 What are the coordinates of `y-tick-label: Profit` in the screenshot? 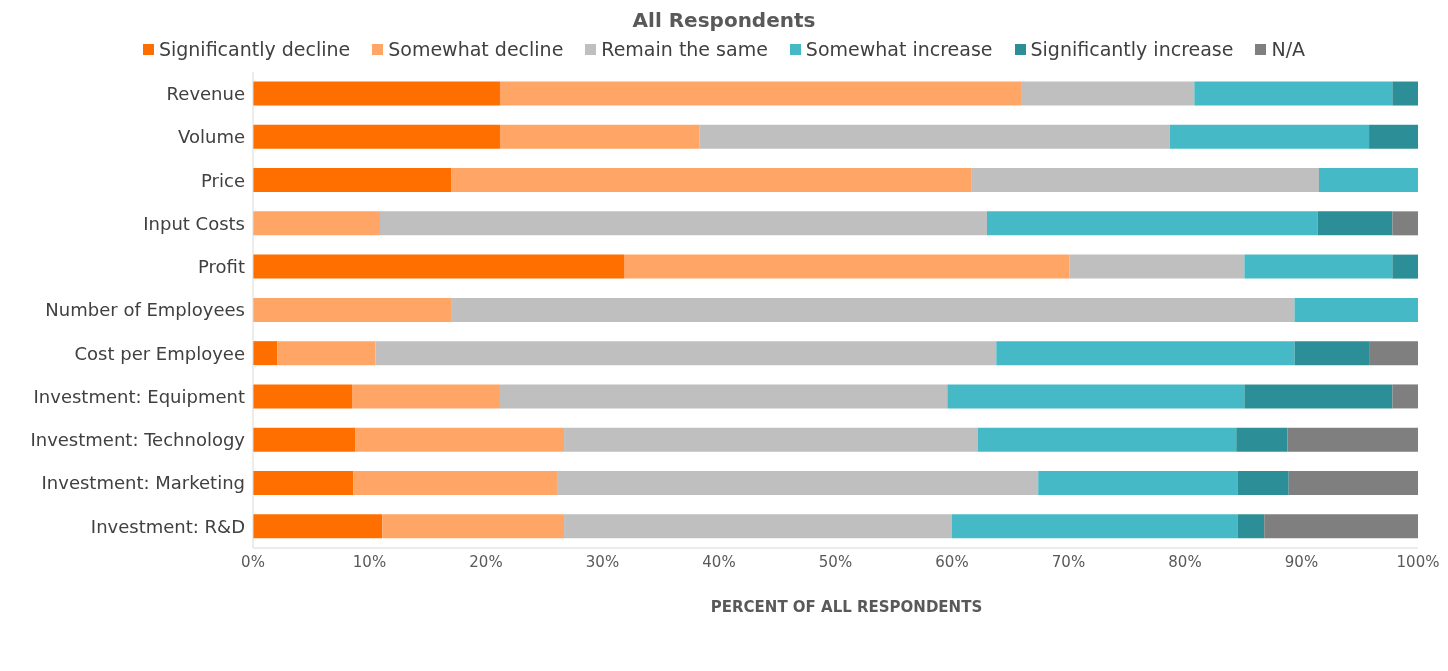 It's located at (221, 267).